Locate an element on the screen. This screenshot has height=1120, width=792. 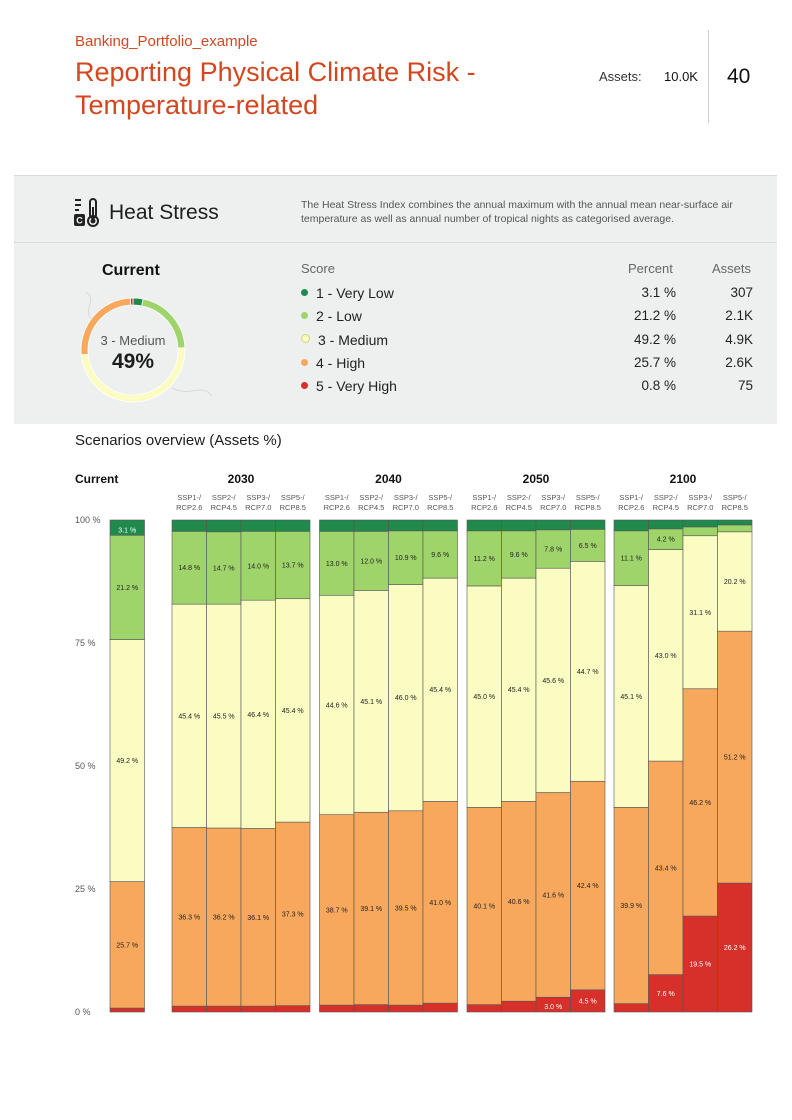
data-label: 31.1 % is located at coordinates (700, 613).